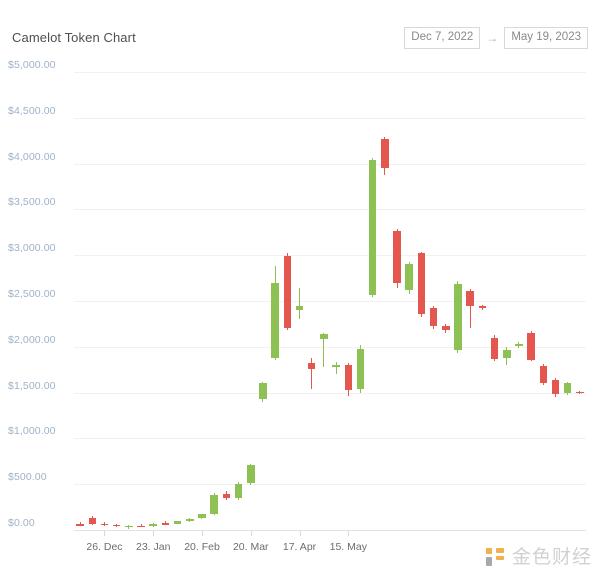 The width and height of the screenshot is (600, 580). I want to click on x-axis-tick-label: 20. Mar, so click(250, 547).